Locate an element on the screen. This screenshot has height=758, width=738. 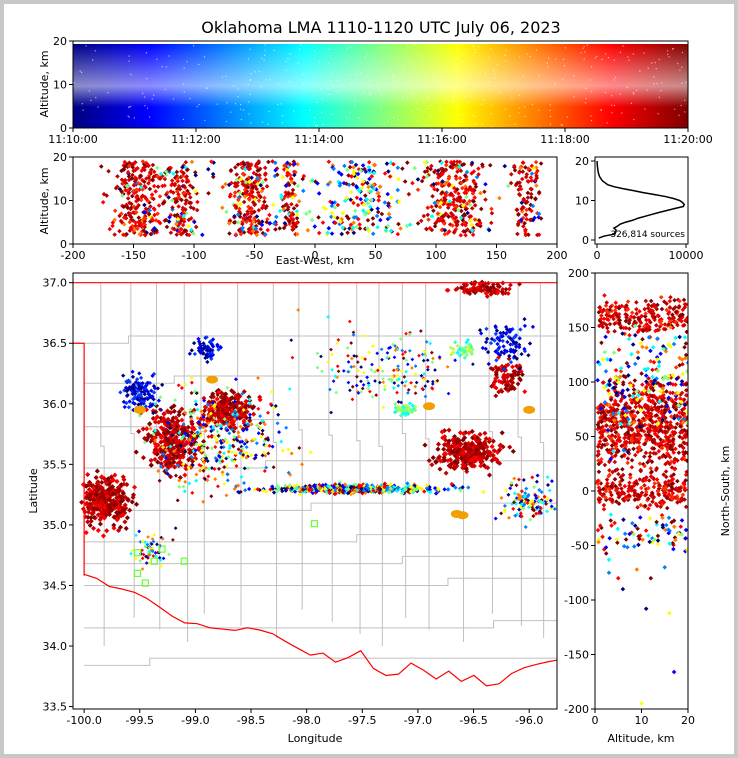
ew-tick-label: -100 is located at coordinates (194, 255).